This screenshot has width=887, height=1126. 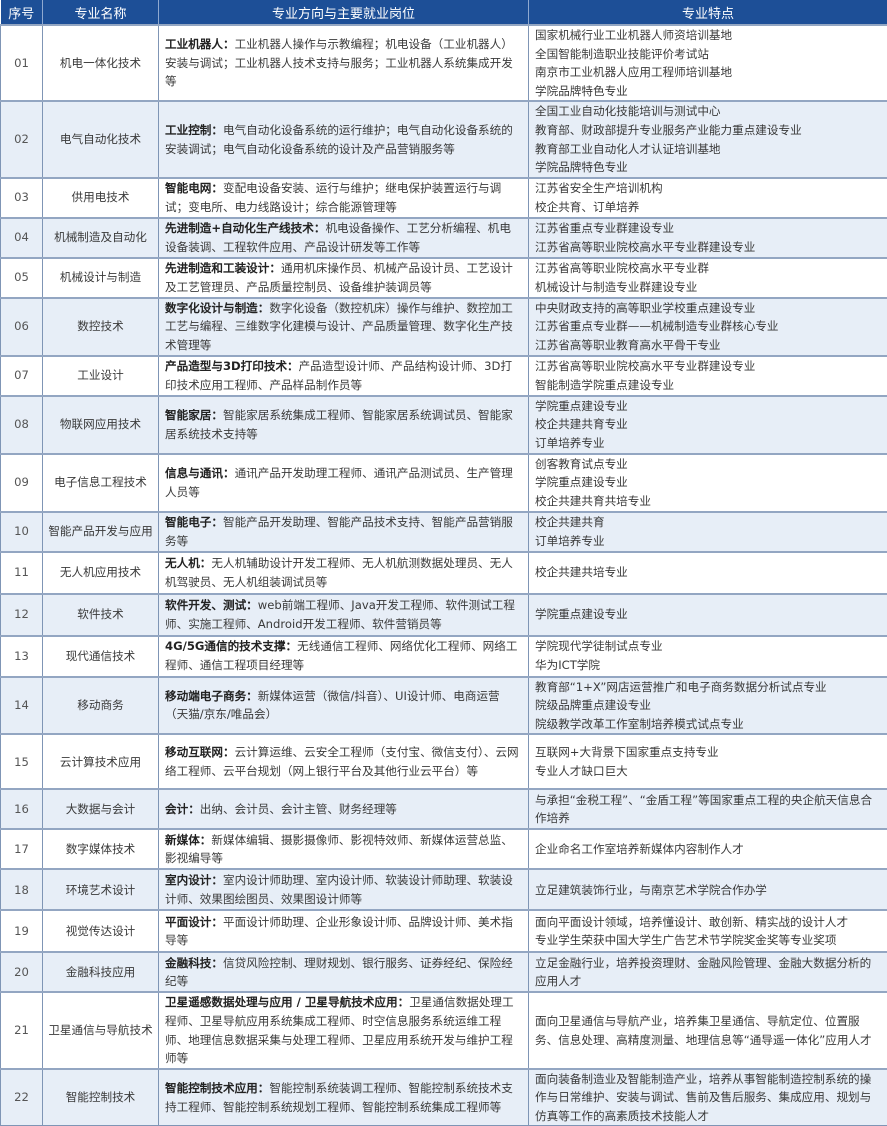 What do you see at coordinates (101, 761) in the screenshot?
I see `major-name: 云计算技术应用` at bounding box center [101, 761].